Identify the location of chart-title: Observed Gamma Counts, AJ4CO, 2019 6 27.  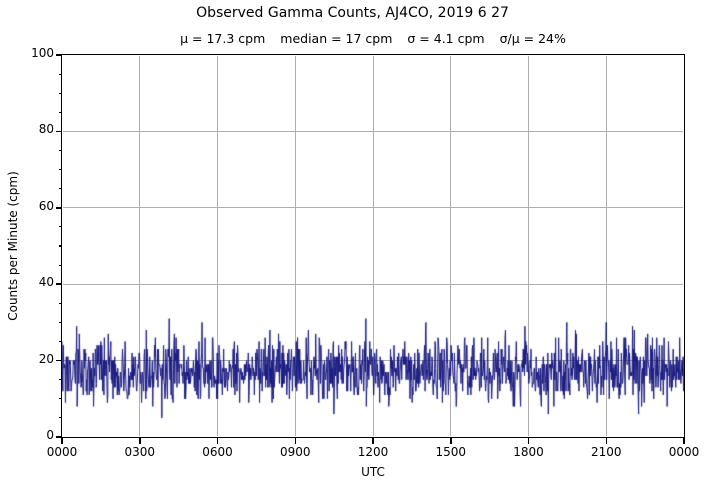
(352, 13).